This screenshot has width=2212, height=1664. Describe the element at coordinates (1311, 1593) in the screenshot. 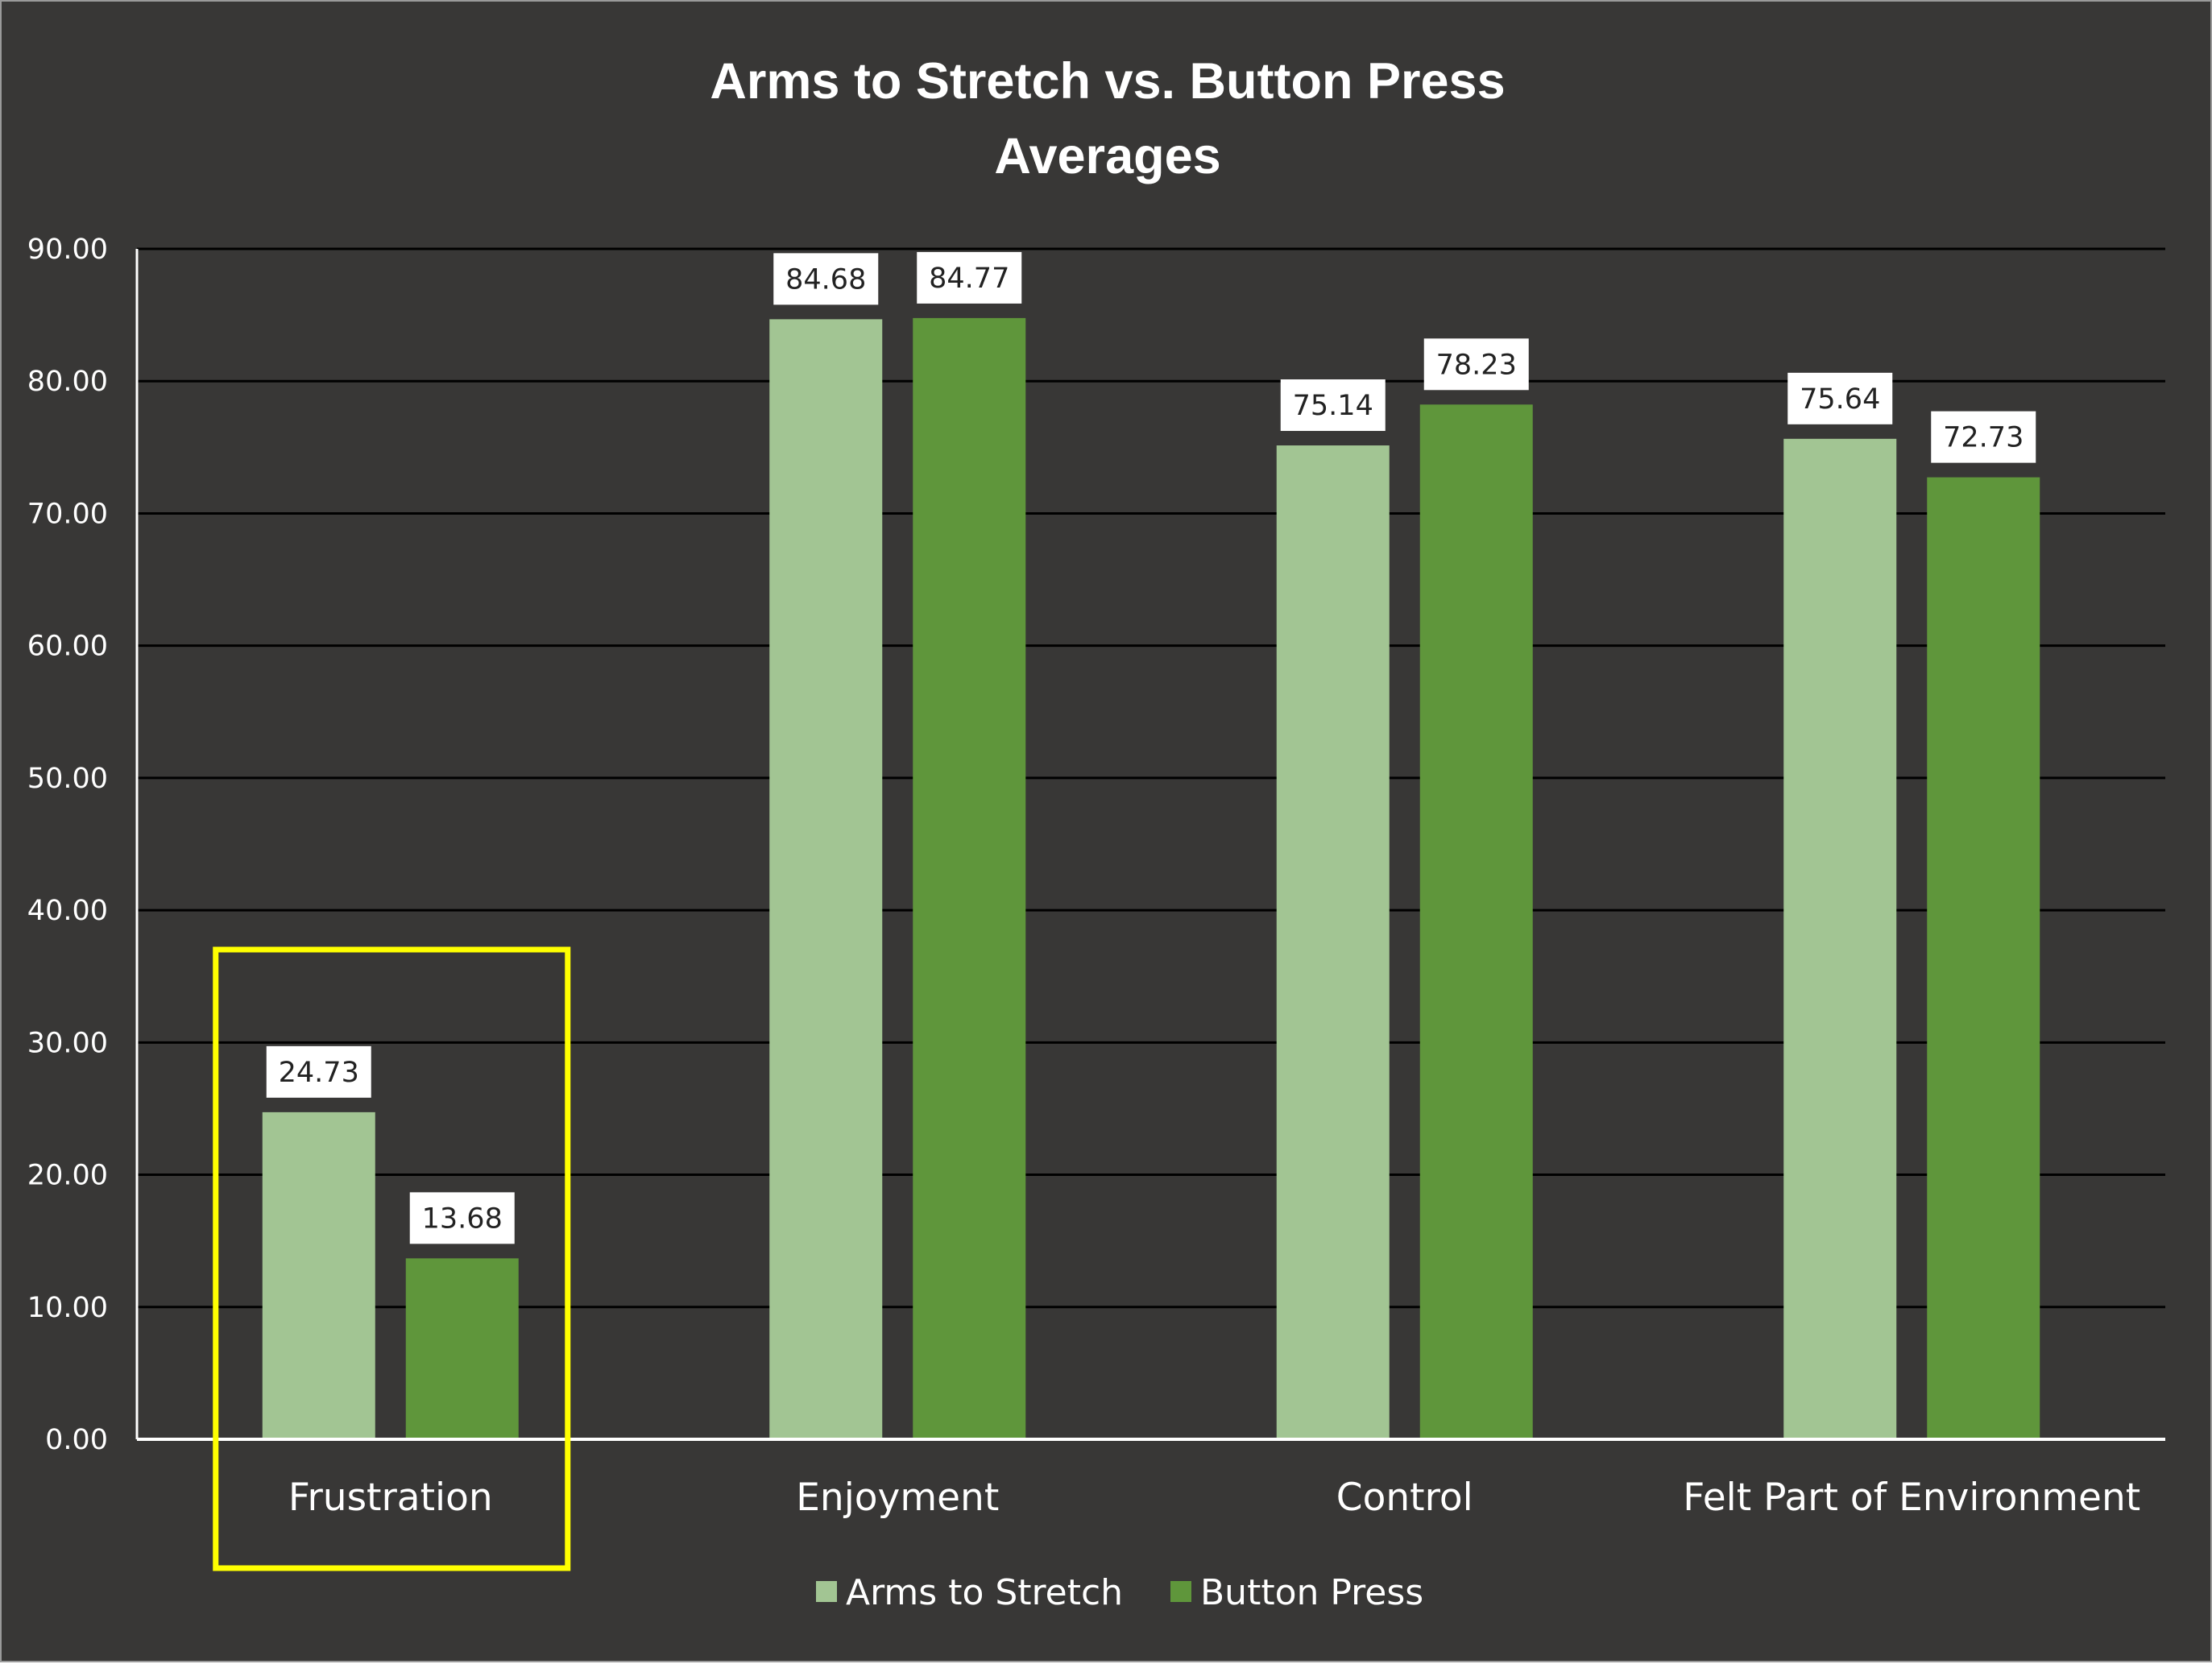

I see `legend-label: Button Press` at that location.